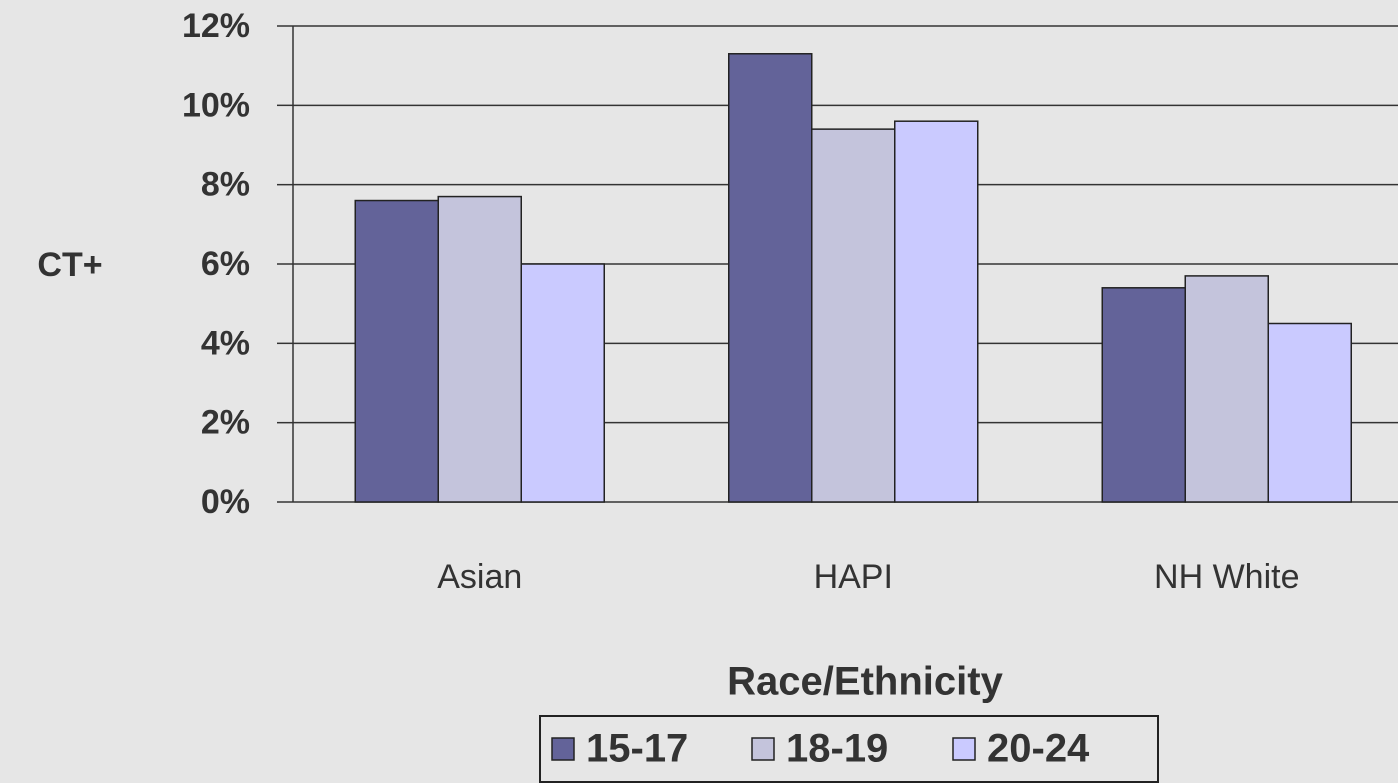 The width and height of the screenshot is (1398, 783). I want to click on legend-label: 18-19, so click(837, 749).